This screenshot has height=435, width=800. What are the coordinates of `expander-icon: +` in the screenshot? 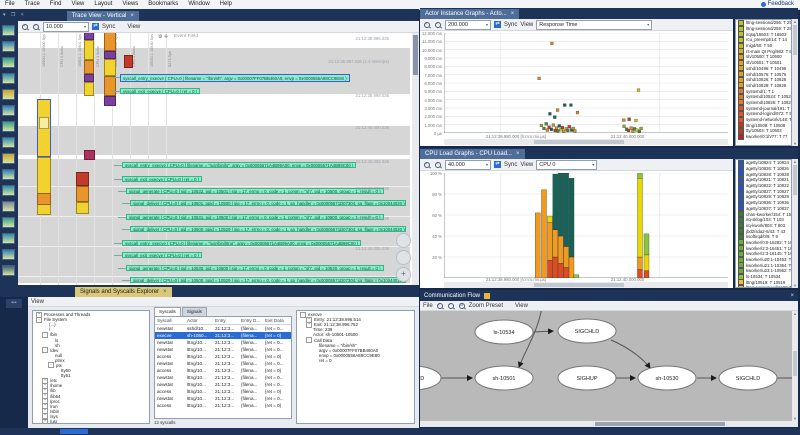 It's located at (309, 324).